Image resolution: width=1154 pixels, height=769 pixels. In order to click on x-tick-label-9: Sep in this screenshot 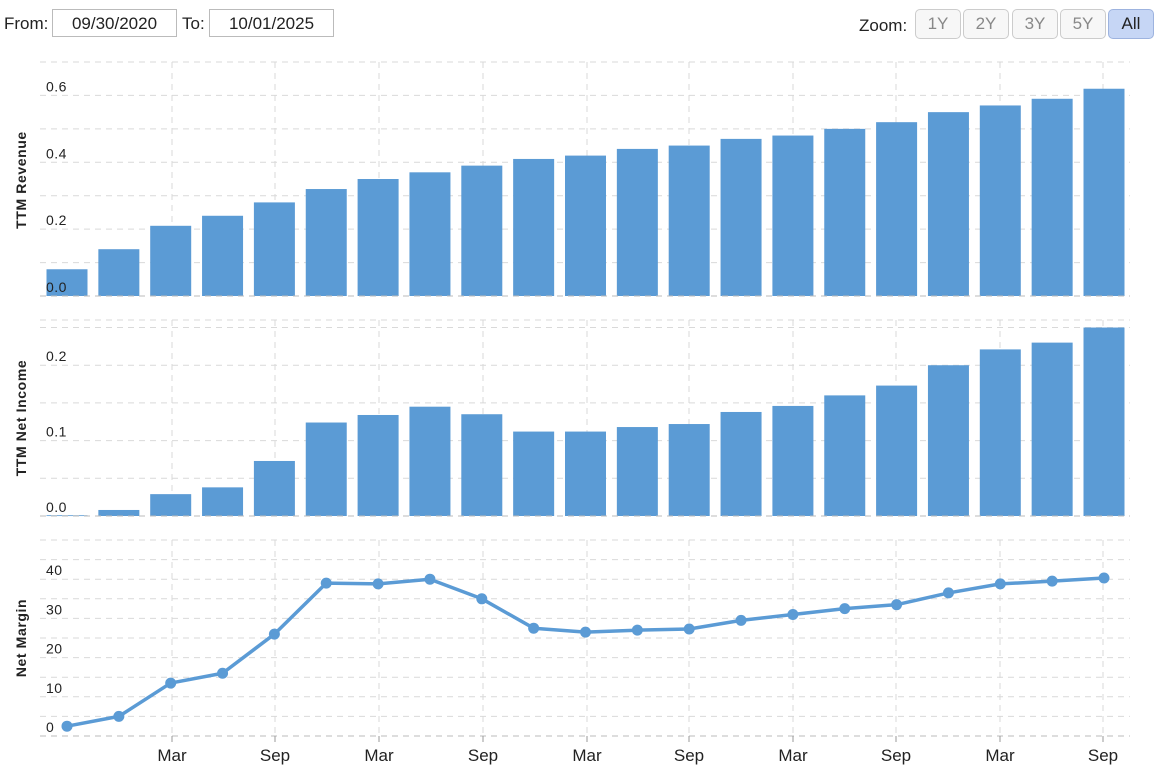, I will do `click(1103, 755)`.